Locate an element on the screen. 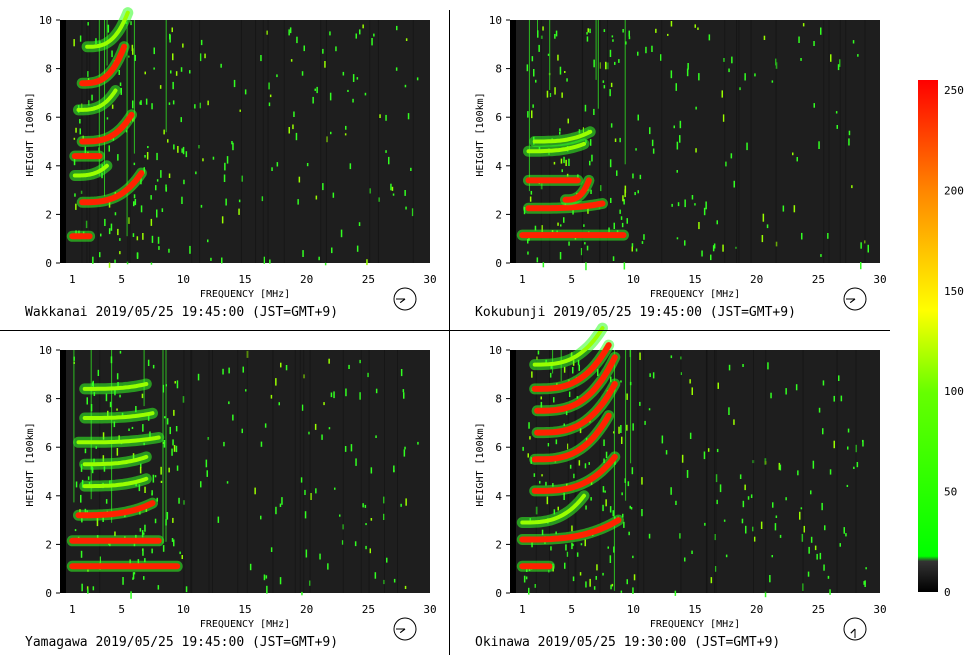  x-tick-label: 20 is located at coordinates (756, 609).